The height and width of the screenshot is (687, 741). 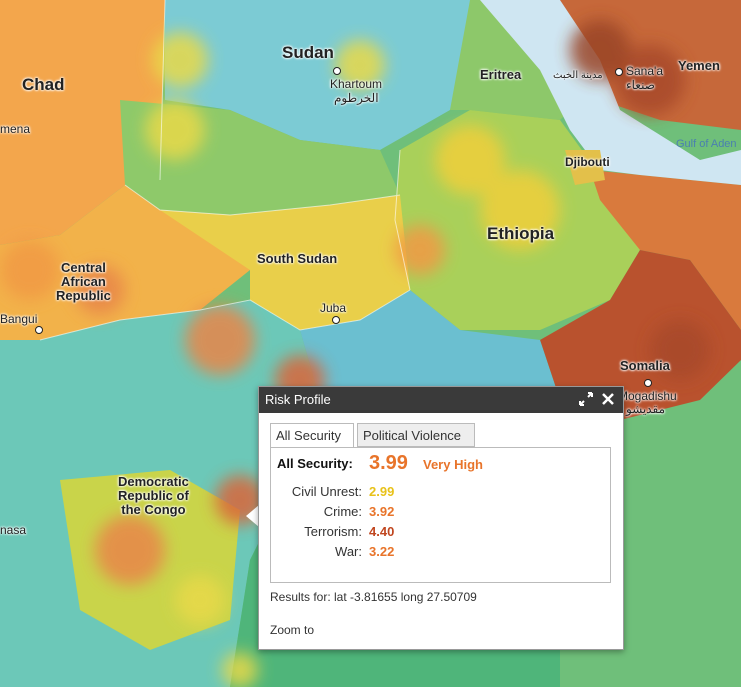 I want to click on terrorism-value: 4.40, so click(x=382, y=531).